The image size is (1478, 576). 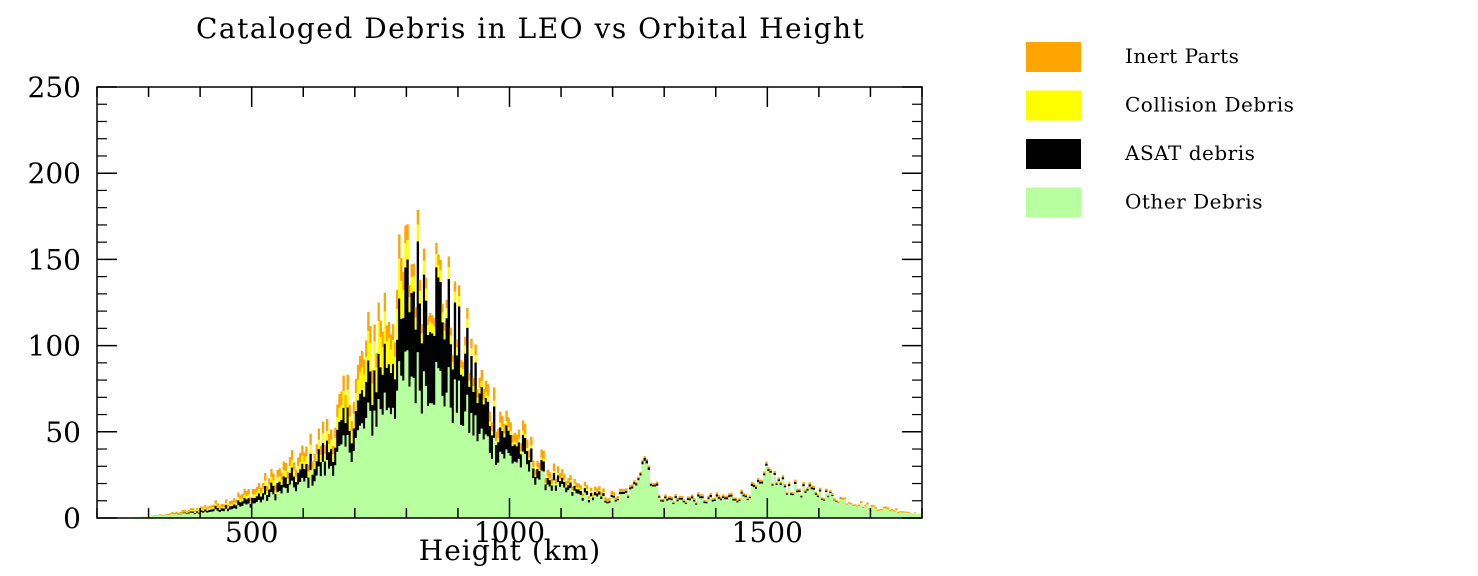 I want to click on y-tick-label: 100, so click(x=54, y=346).